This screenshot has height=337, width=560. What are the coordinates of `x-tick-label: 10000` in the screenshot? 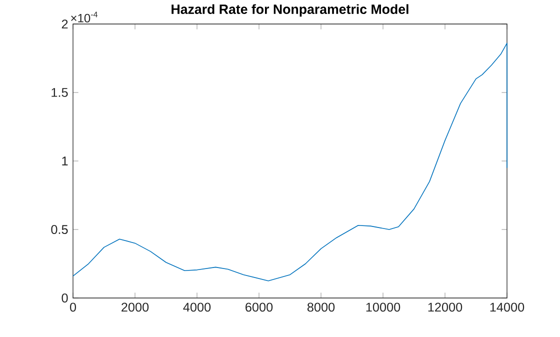 It's located at (383, 307).